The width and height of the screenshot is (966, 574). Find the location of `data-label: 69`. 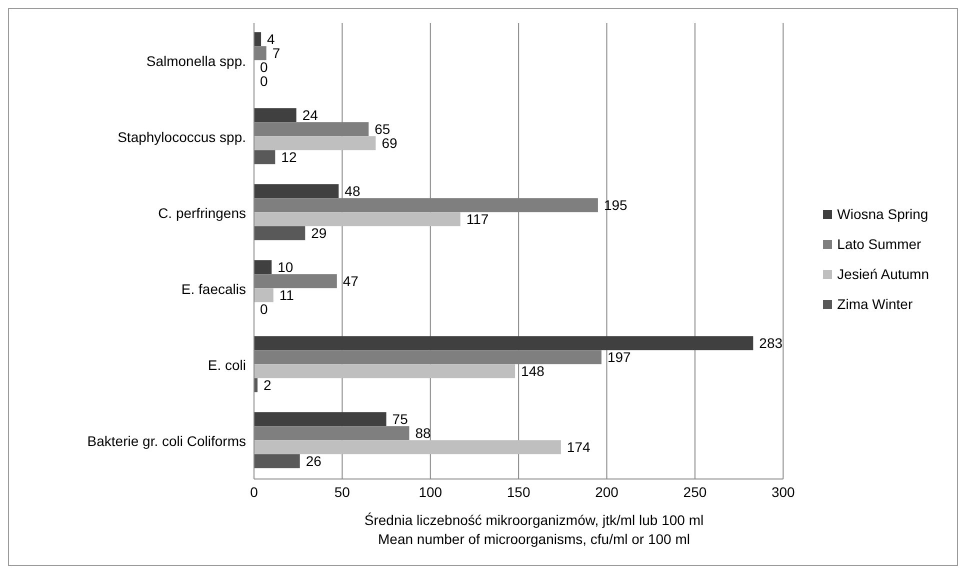

data-label: 69 is located at coordinates (390, 143).